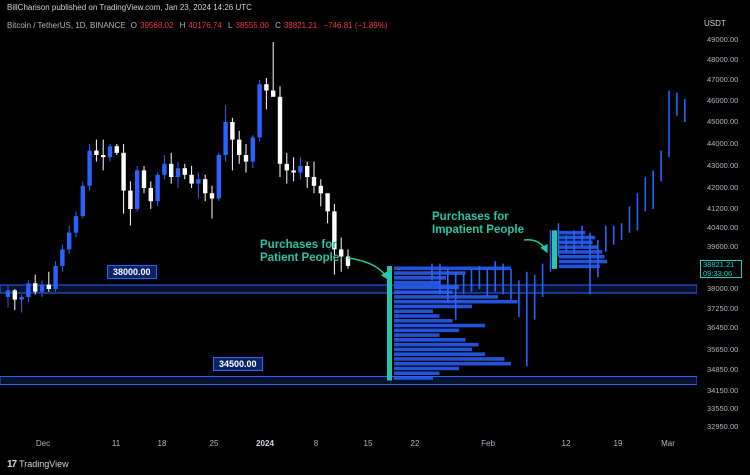  Describe the element at coordinates (230, 25) in the screenshot. I see `low-label: L` at that location.